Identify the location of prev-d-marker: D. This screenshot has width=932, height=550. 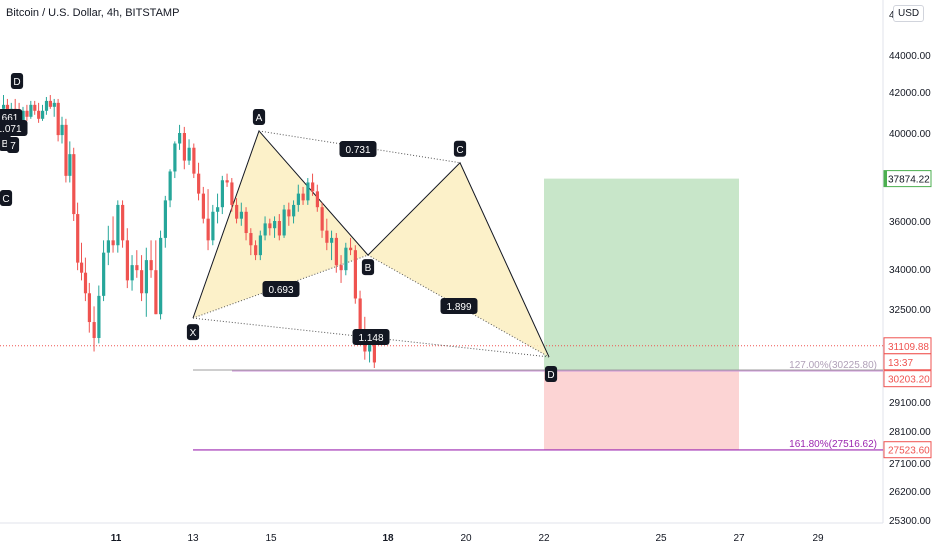
(17, 81).